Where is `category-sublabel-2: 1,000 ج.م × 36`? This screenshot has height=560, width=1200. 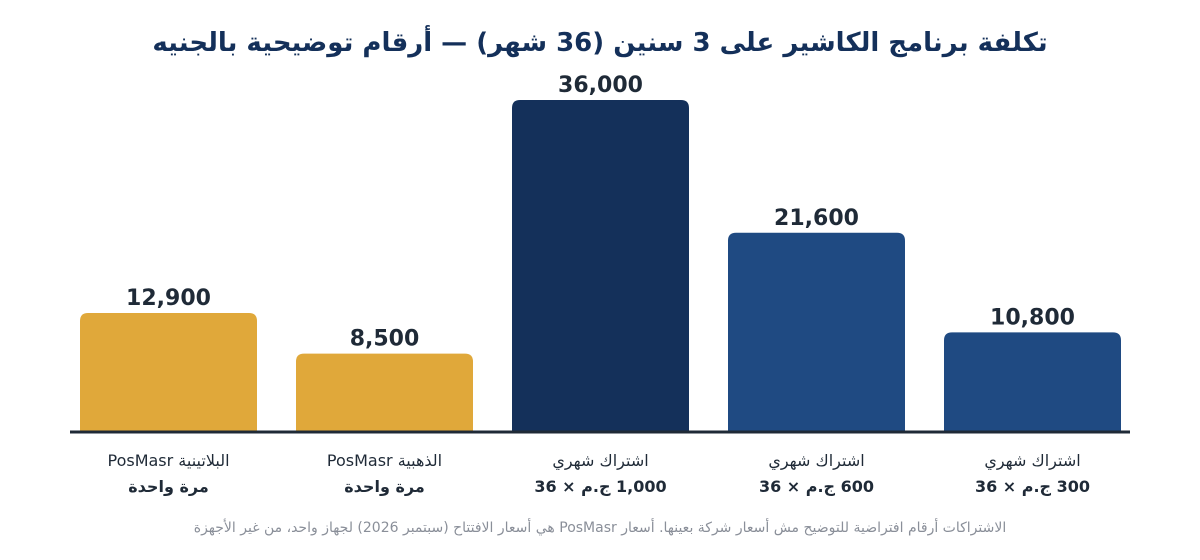 category-sublabel-2: 1,000 ج.م × 36 is located at coordinates (600, 486).